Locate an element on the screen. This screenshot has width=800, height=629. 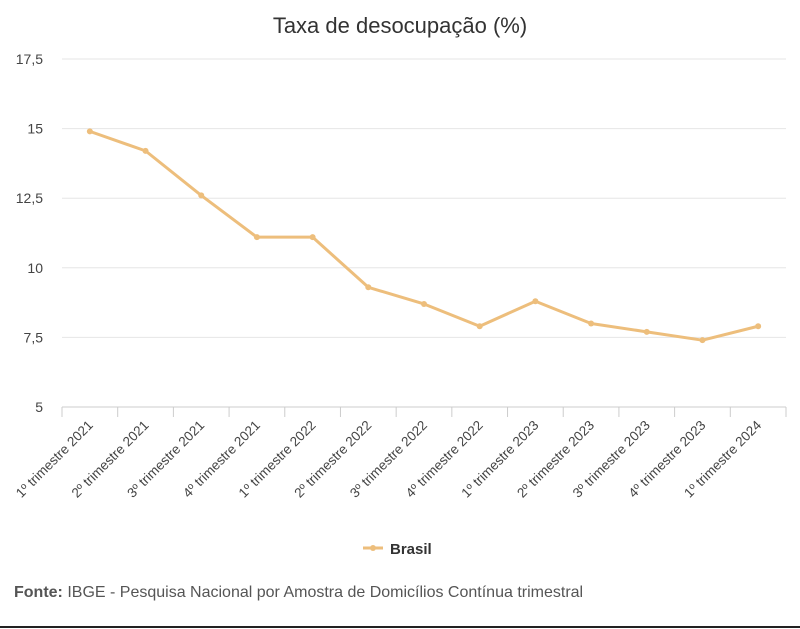
legend-marker-icon is located at coordinates (373, 548).